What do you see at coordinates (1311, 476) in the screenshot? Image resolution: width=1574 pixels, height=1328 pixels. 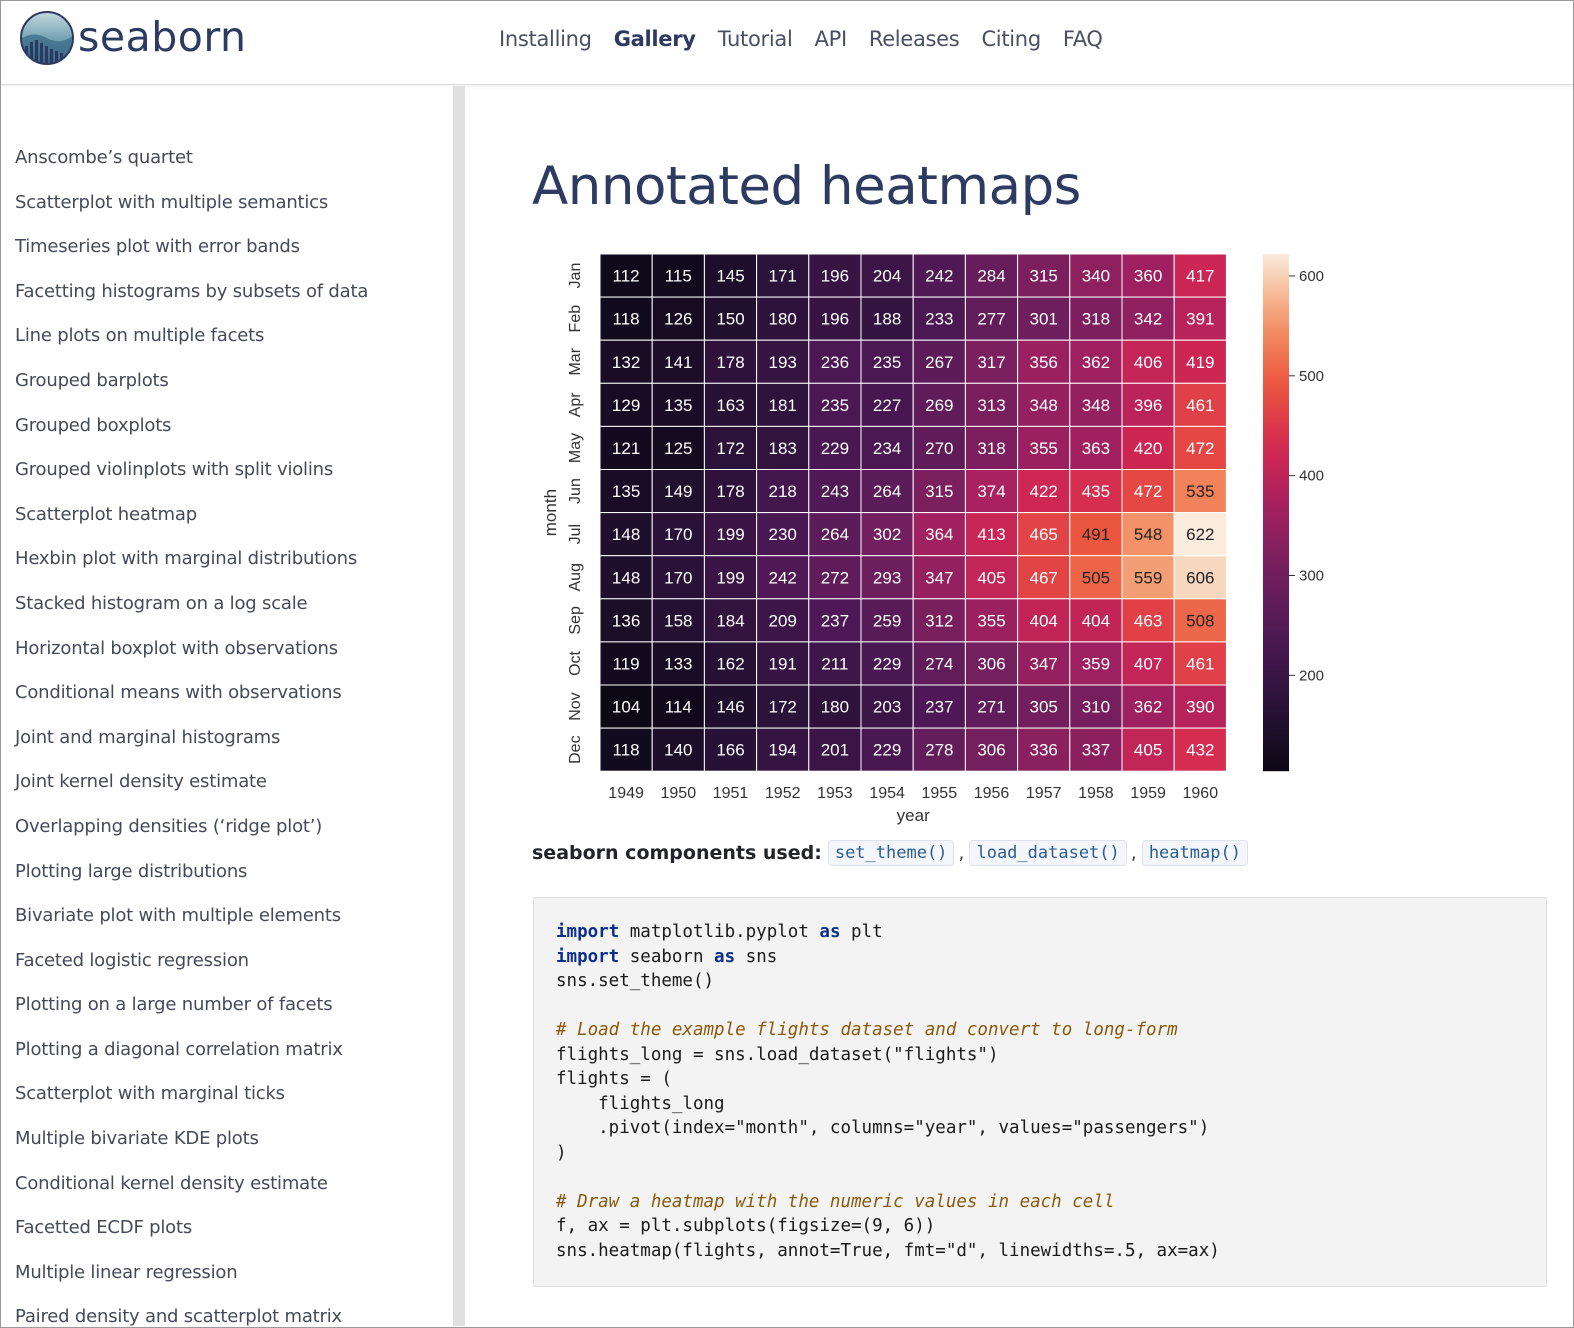 I see `colorbar-tick-label: 400` at bounding box center [1311, 476].